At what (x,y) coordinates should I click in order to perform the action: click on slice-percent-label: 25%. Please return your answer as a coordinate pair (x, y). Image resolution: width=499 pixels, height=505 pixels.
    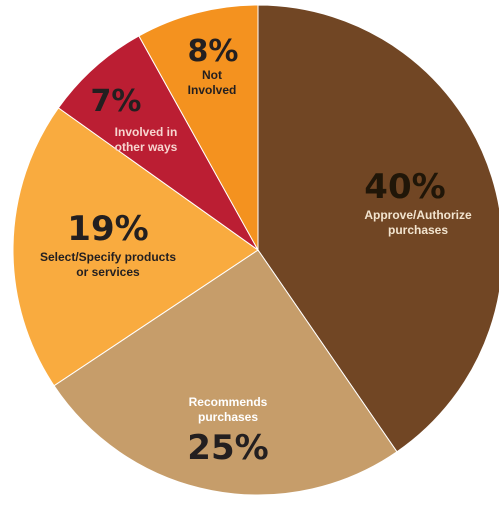
    Looking at the image, I should click on (227, 448).